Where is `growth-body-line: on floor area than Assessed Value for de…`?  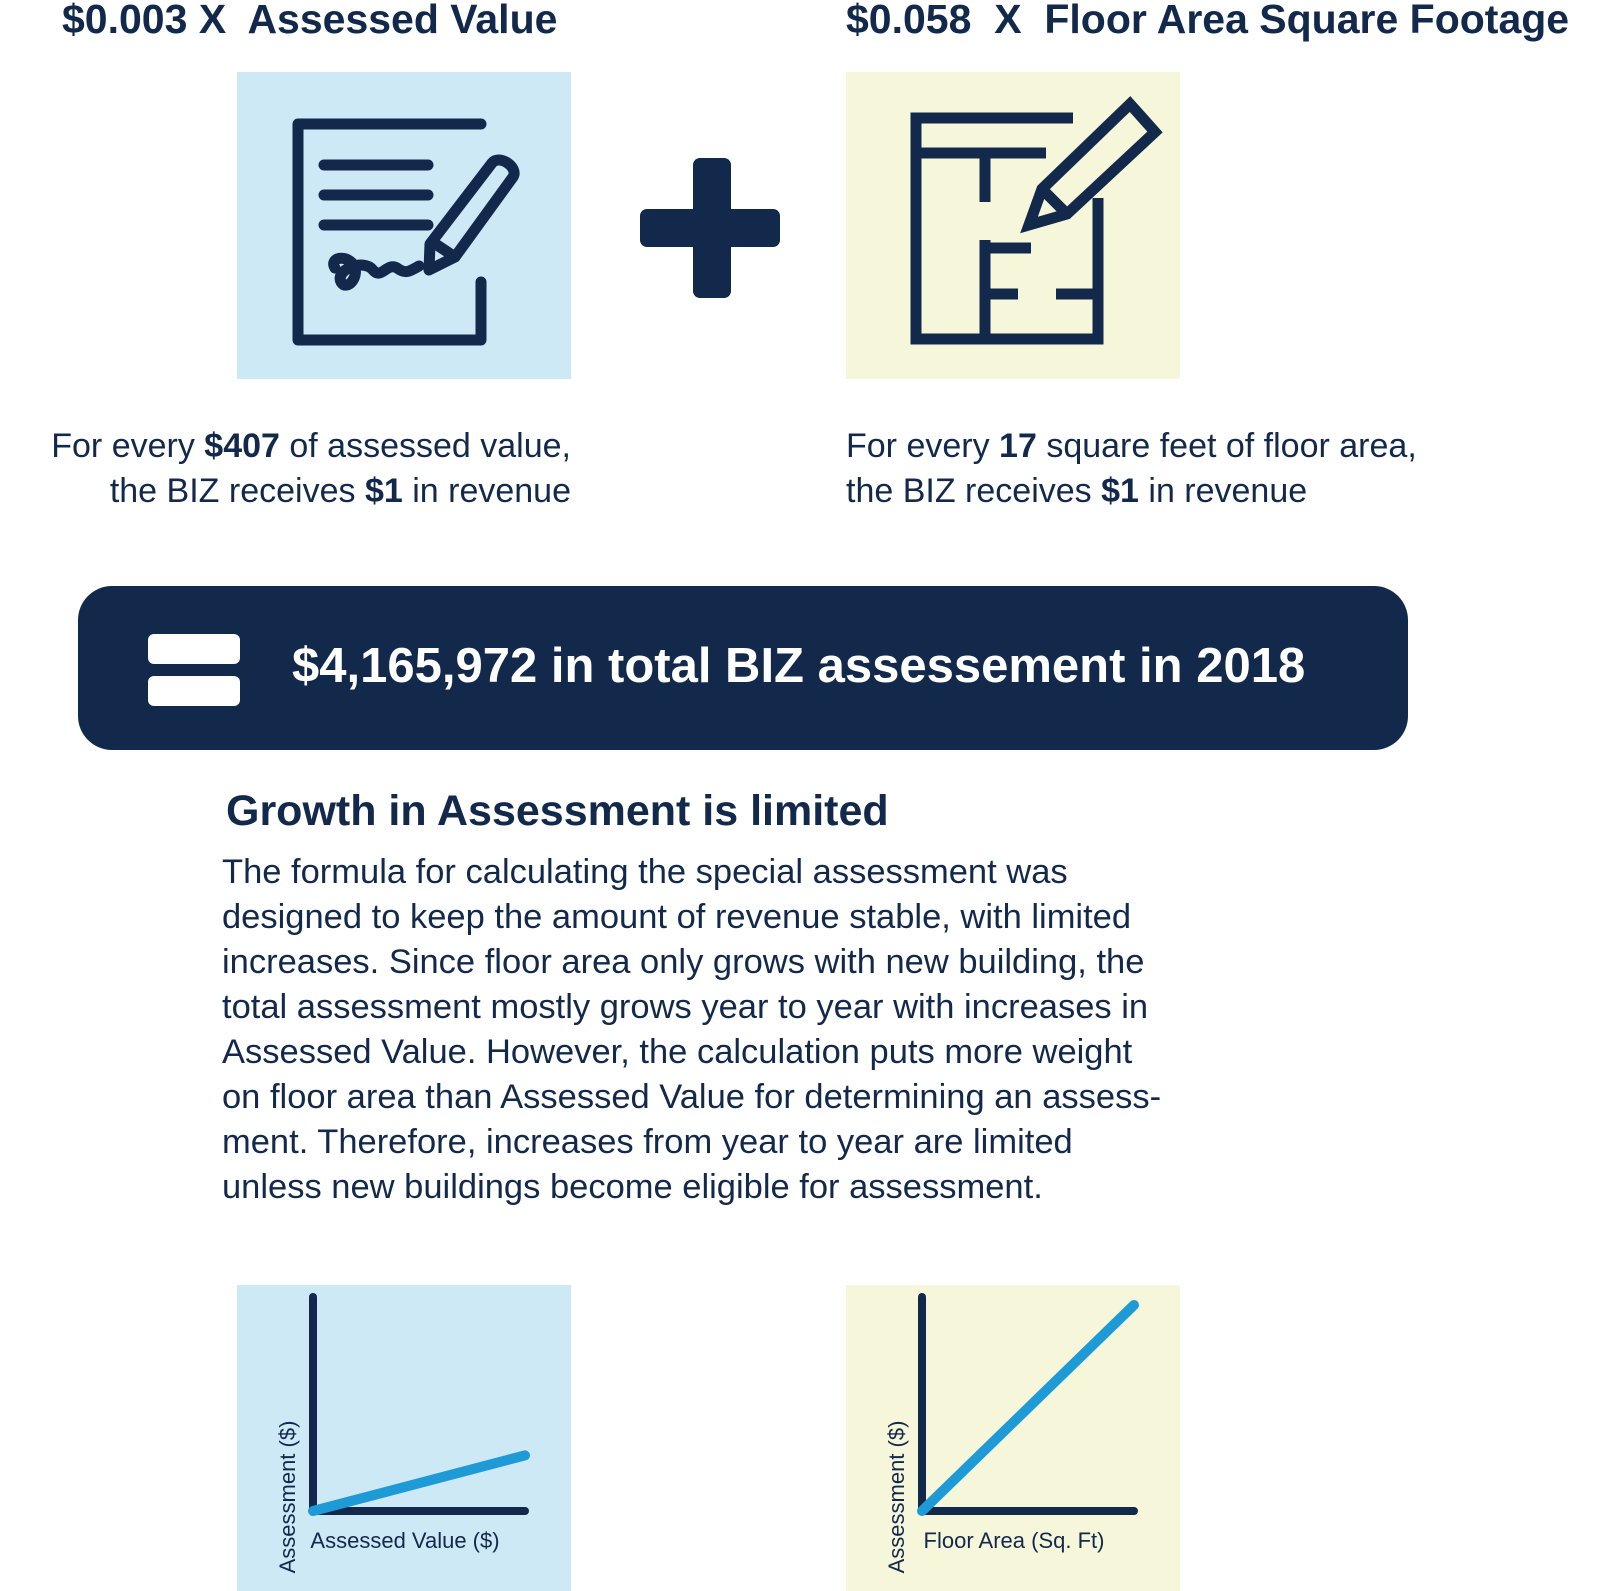
growth-body-line: on floor area than Assessed Value for de… is located at coordinates (692, 1097).